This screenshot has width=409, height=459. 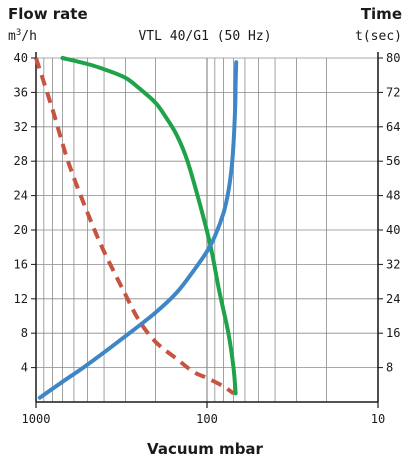 What do you see at coordinates (378, 36) in the screenshot?
I see `right-axis-unit: t(sec)` at bounding box center [378, 36].